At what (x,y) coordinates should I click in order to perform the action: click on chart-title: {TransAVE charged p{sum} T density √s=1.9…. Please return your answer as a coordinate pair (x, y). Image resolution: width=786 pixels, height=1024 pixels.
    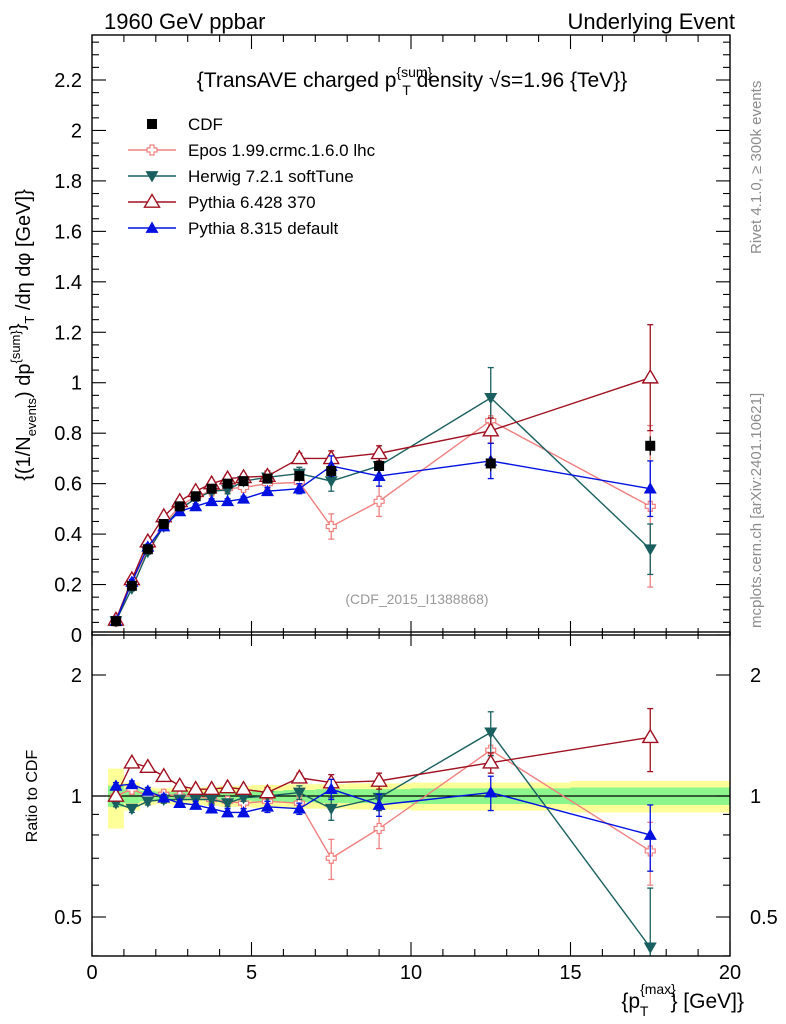
    Looking at the image, I should click on (412, 81).